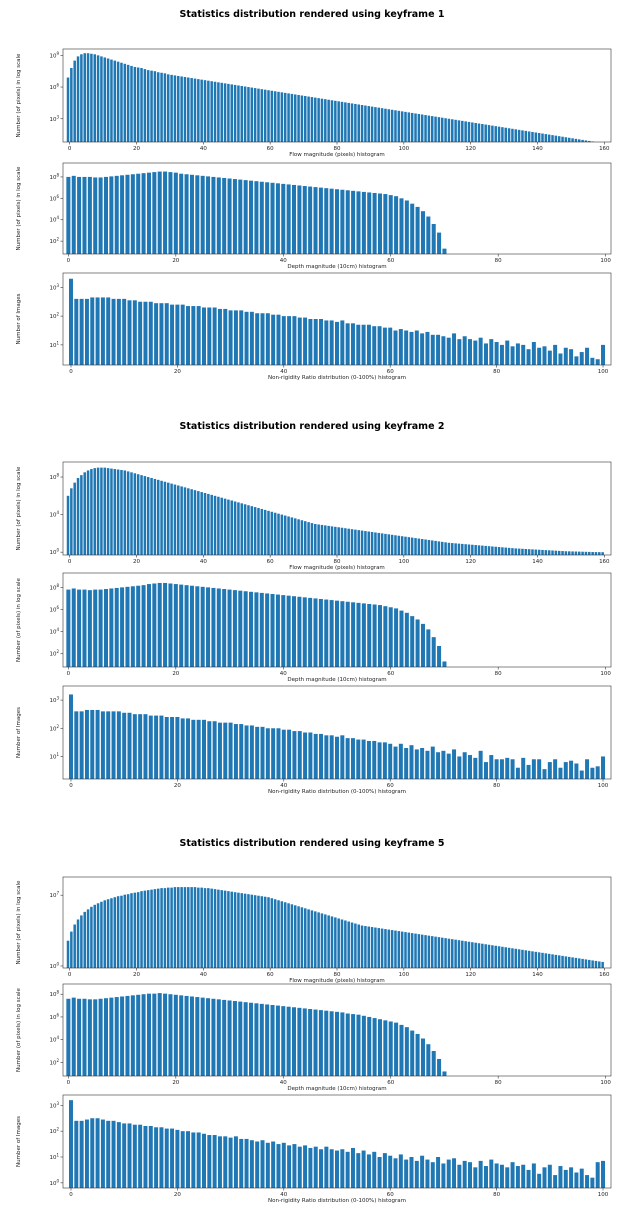  What do you see at coordinates (537, 149) in the screenshot?
I see `x-tick-label: 140` at bounding box center [537, 149].